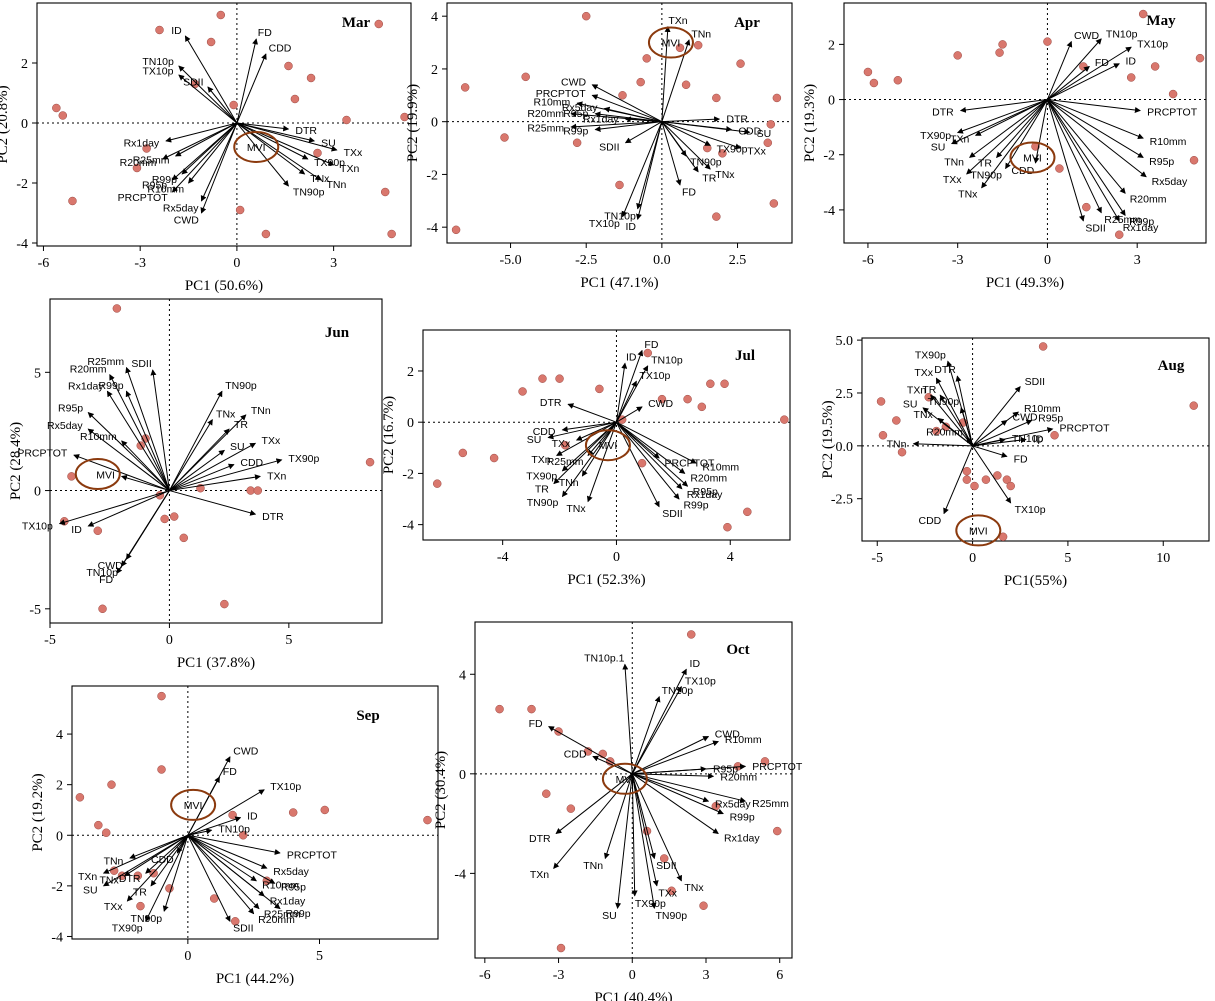 The width and height of the screenshot is (1215, 1001). Describe the element at coordinates (1102, 63) in the screenshot. I see `loading-vector-label: FD` at that location.